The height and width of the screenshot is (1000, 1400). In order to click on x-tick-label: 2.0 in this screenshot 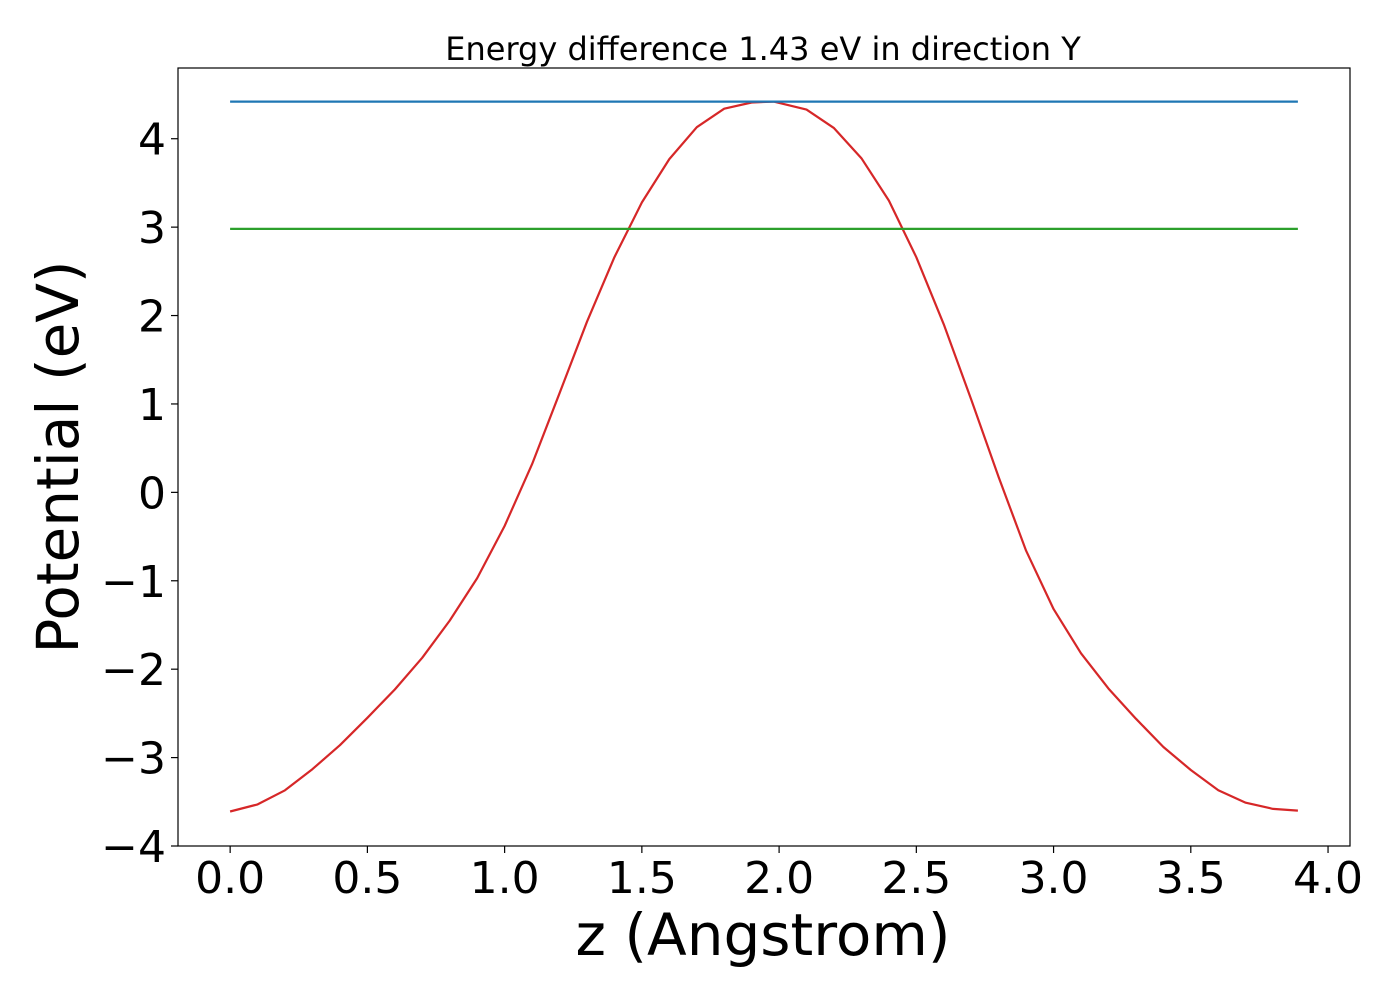, I will do `click(779, 878)`.